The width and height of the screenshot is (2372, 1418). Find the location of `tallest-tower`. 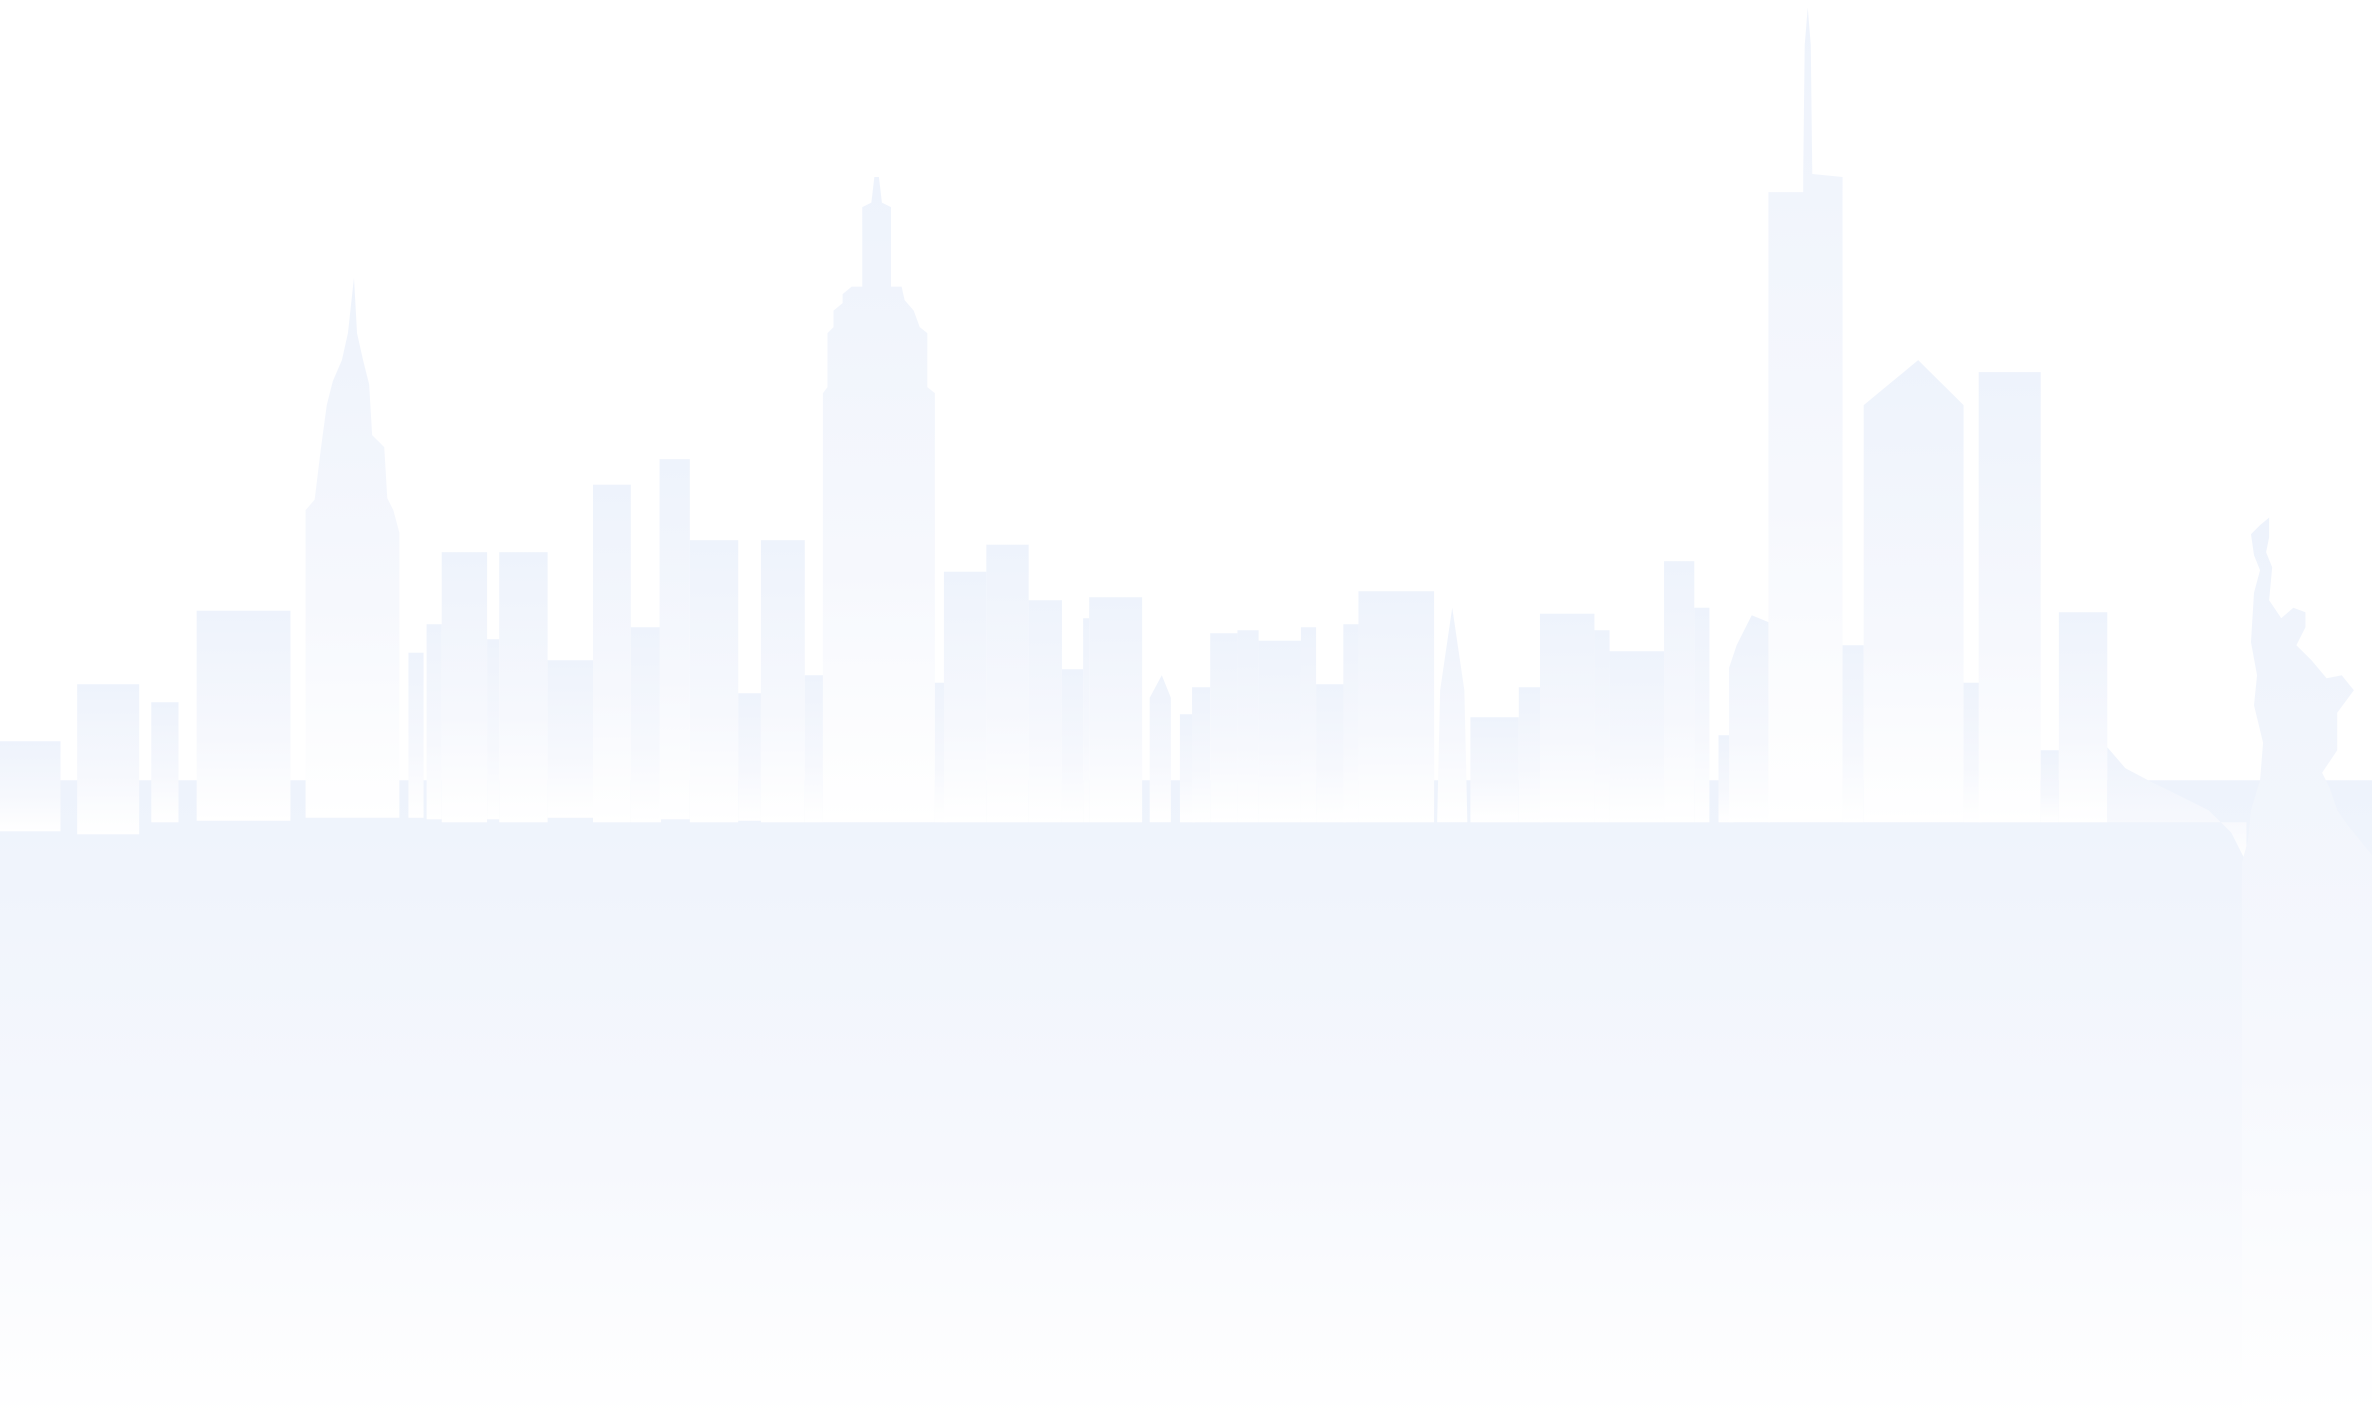

tallest-tower is located at coordinates (1805, 415).